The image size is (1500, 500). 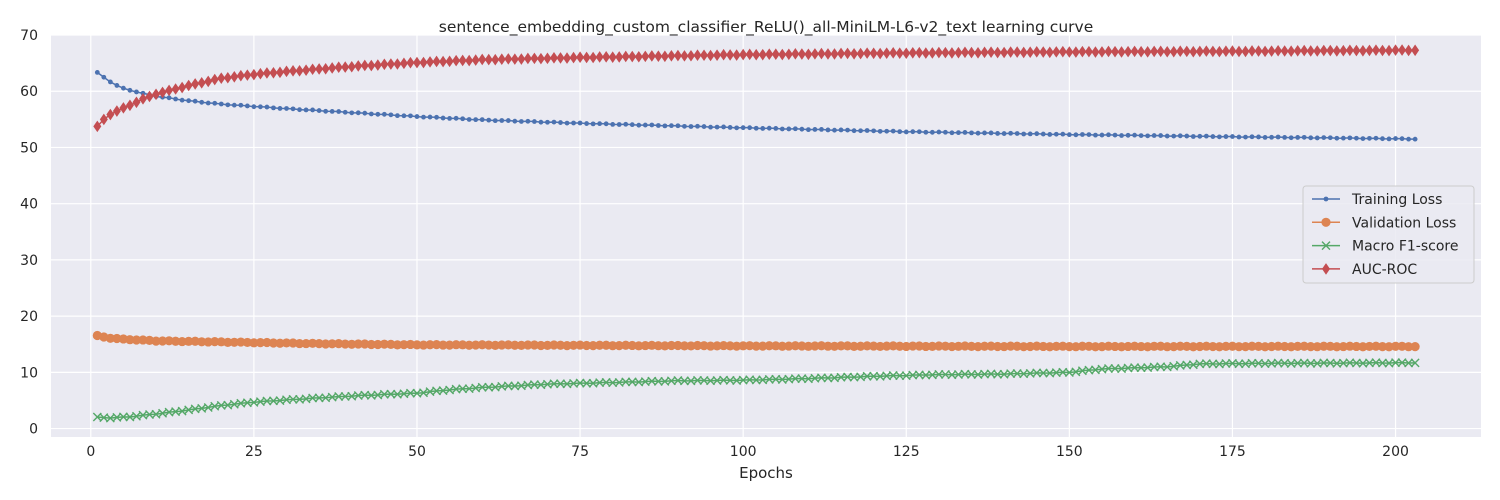 What do you see at coordinates (33, 430) in the screenshot?
I see `y-tick-label: 0` at bounding box center [33, 430].